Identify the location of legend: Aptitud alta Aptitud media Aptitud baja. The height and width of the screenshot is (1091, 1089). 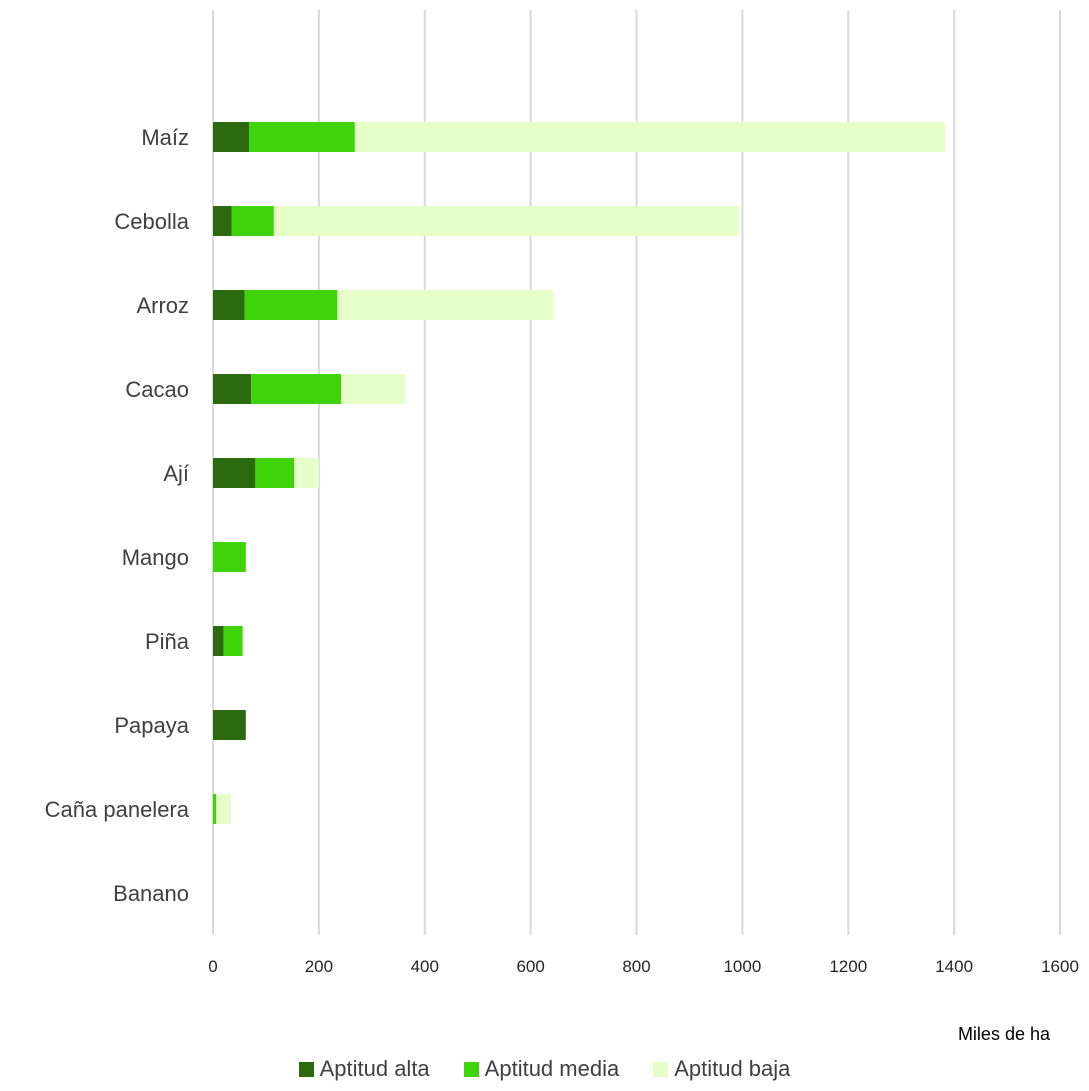
(544, 1069).